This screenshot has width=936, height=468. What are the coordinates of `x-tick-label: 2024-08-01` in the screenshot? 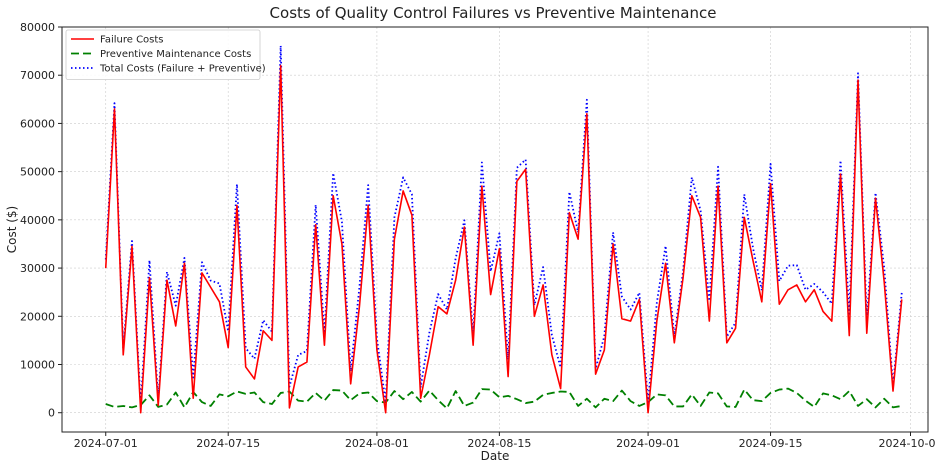 It's located at (377, 443).